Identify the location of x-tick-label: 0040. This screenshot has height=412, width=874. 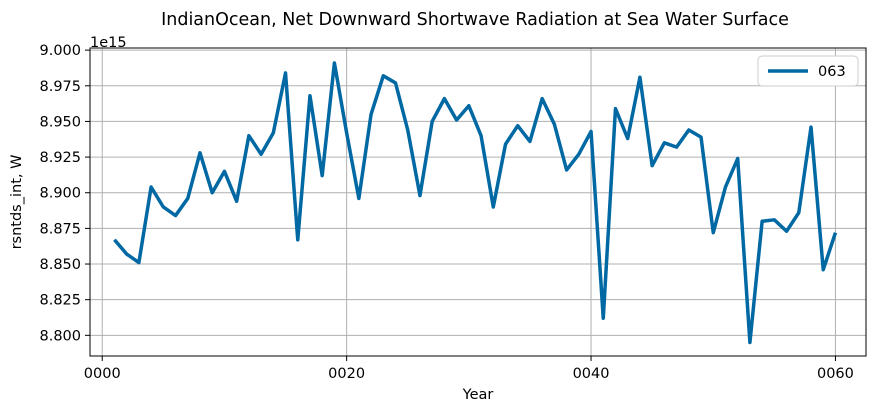
(591, 374).